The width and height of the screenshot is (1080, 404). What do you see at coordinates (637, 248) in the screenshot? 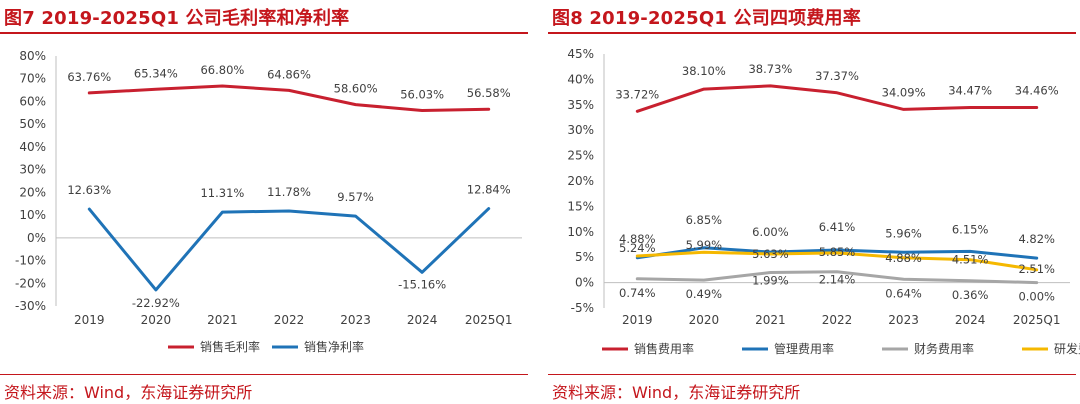
I see `data-label: 5.24%` at bounding box center [637, 248].